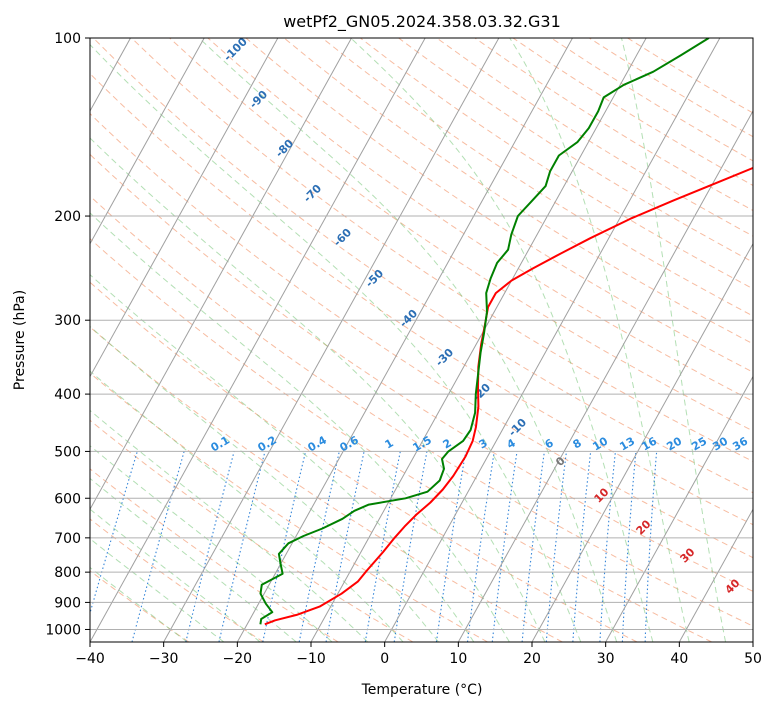  What do you see at coordinates (311, 659) in the screenshot?
I see `x-tick-label: −10` at bounding box center [311, 659].